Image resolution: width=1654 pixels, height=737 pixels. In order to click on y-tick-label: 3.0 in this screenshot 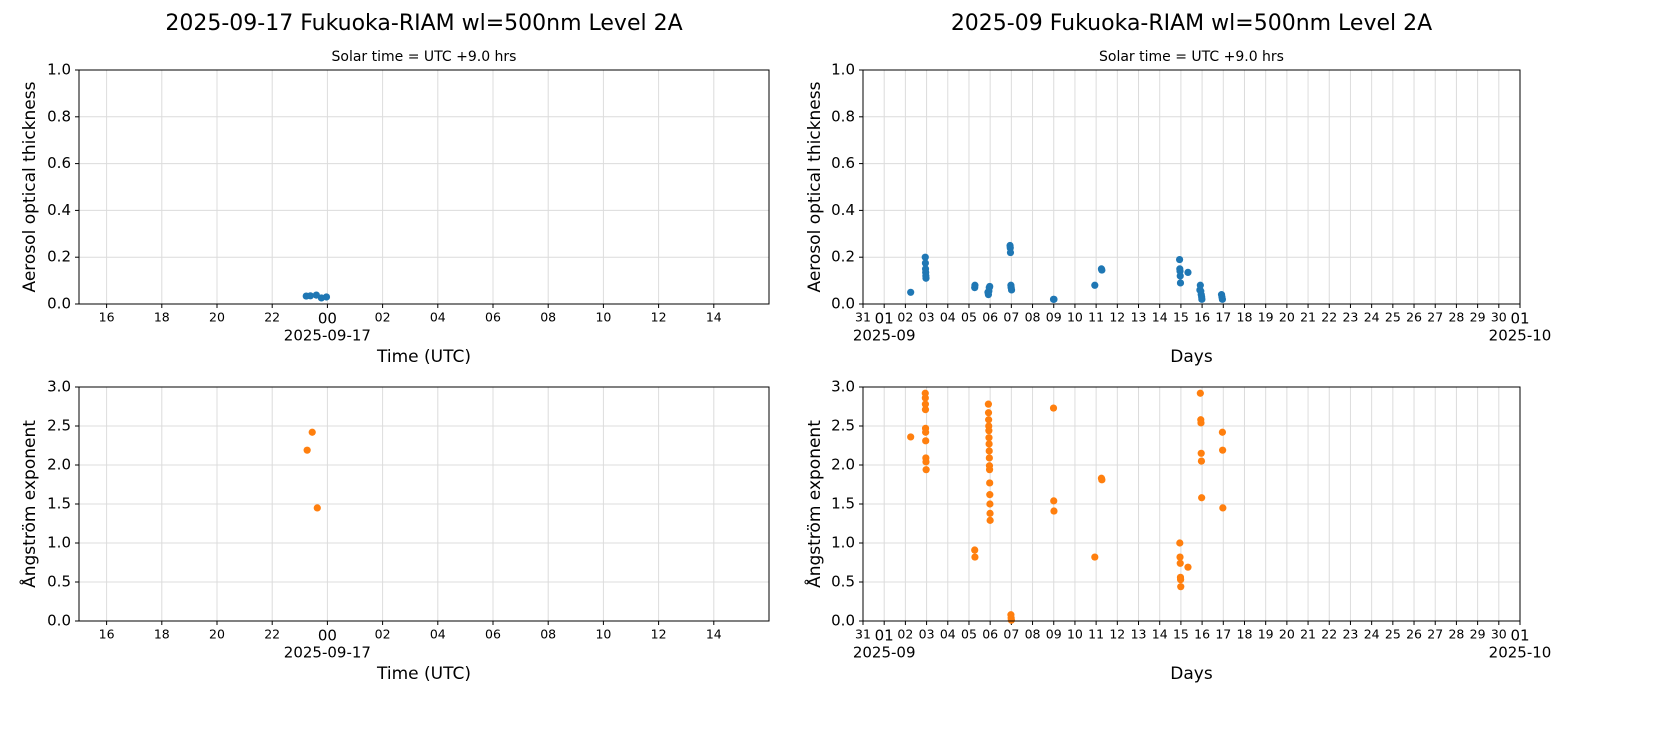, I will do `click(843, 387)`.